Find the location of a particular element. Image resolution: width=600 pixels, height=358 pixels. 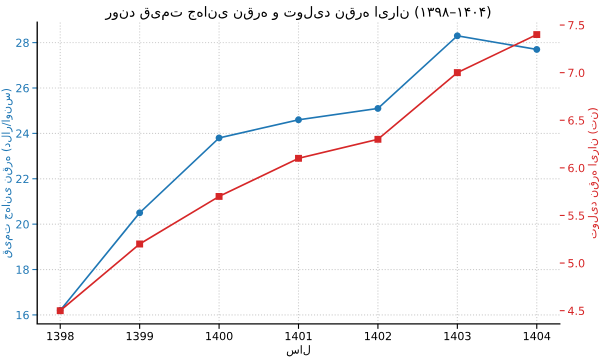

y2-tick-label: 6.0 is located at coordinates (576, 168).